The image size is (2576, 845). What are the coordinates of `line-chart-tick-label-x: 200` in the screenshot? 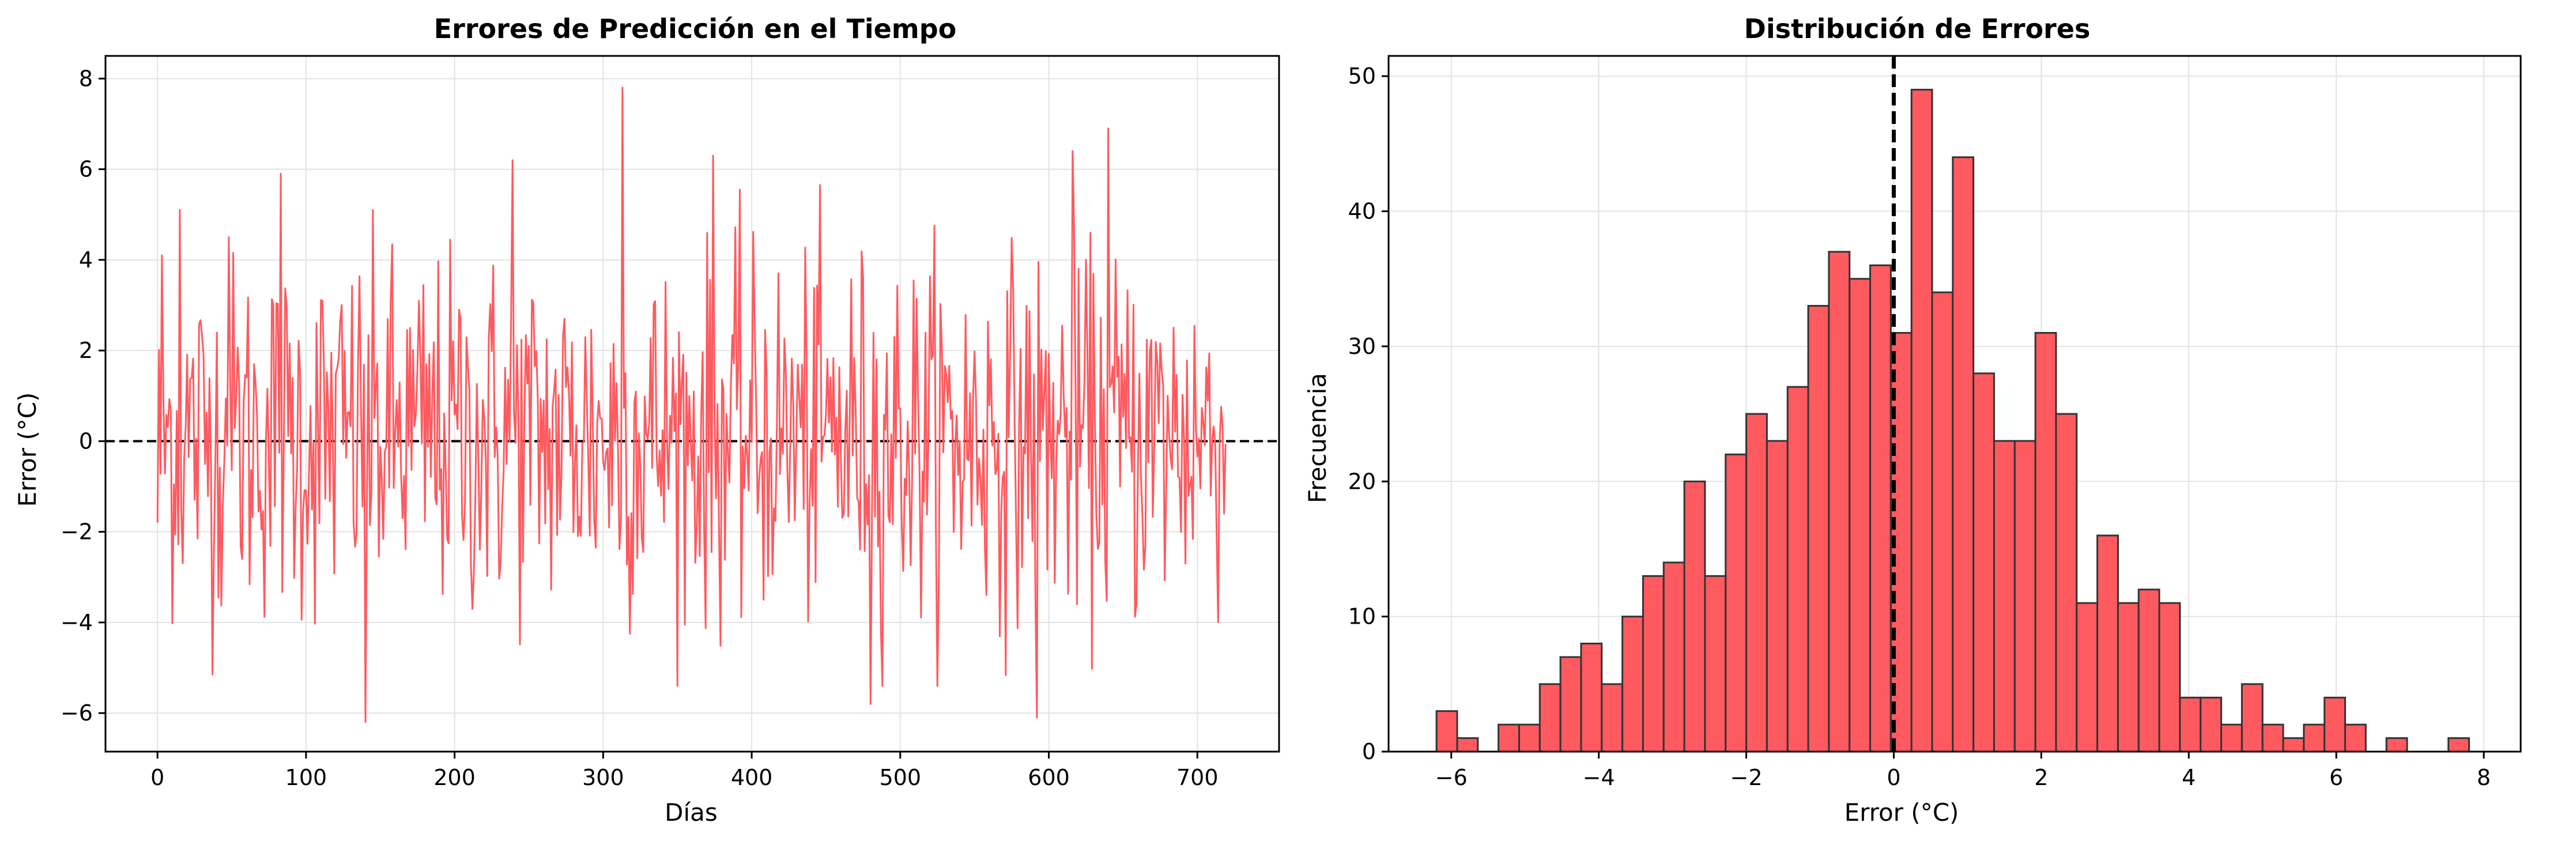 It's located at (454, 777).